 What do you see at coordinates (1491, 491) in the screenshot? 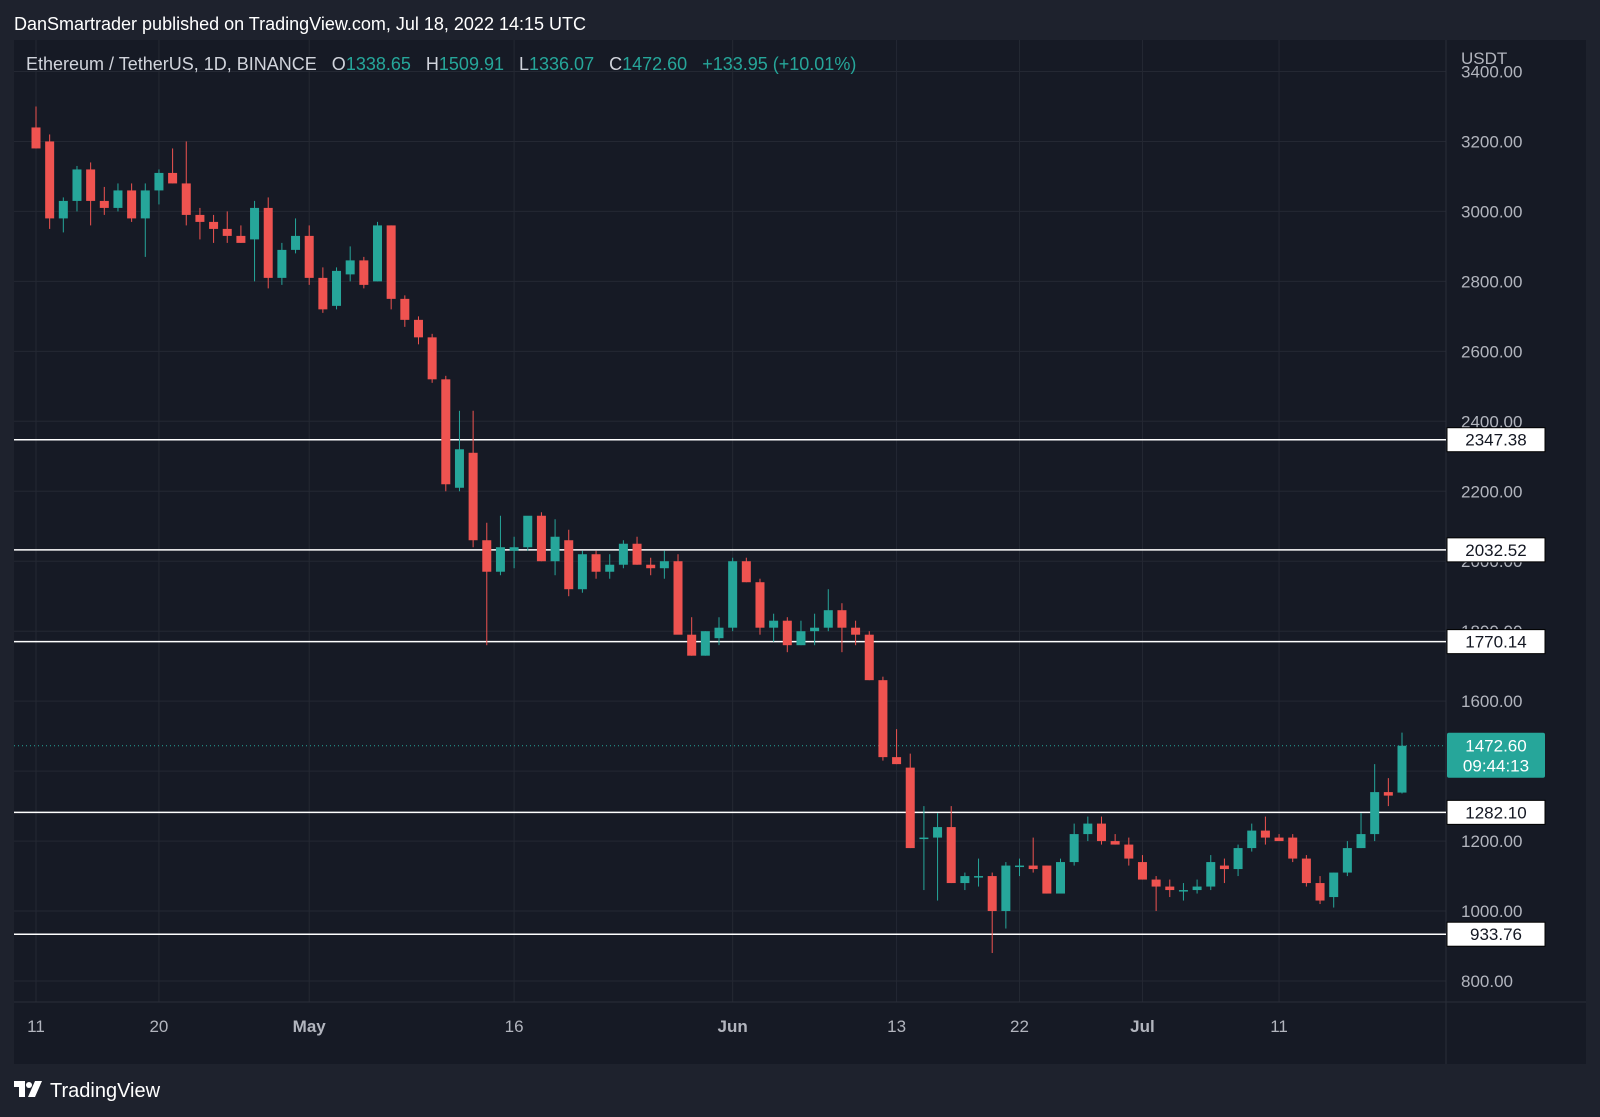
I see `price-tick-label: 2200.00` at bounding box center [1491, 491].